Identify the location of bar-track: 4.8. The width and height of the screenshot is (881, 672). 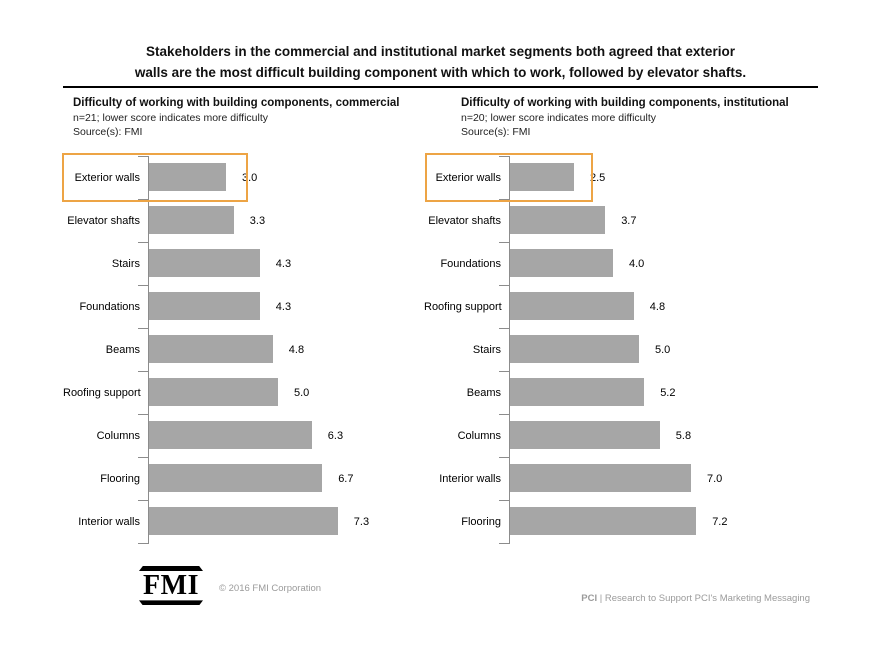
(286, 349).